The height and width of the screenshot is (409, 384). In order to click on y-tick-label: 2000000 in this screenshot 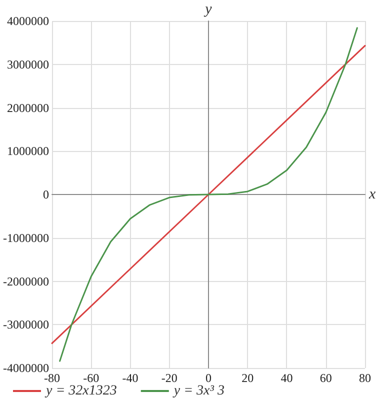, I will do `click(27, 107)`.